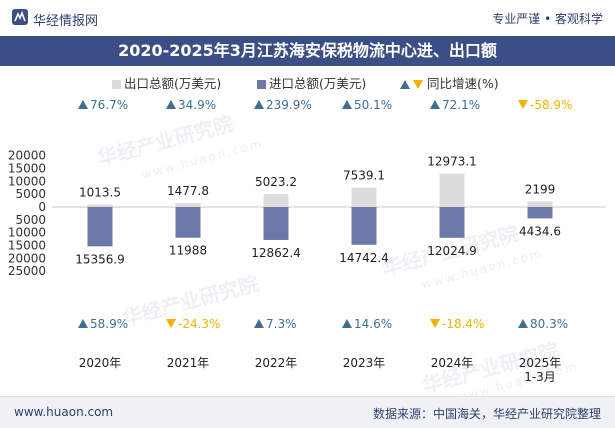 The image size is (615, 428). What do you see at coordinates (463, 83) in the screenshot?
I see `legend-label-yoy: 同比增速(%)` at bounding box center [463, 83].